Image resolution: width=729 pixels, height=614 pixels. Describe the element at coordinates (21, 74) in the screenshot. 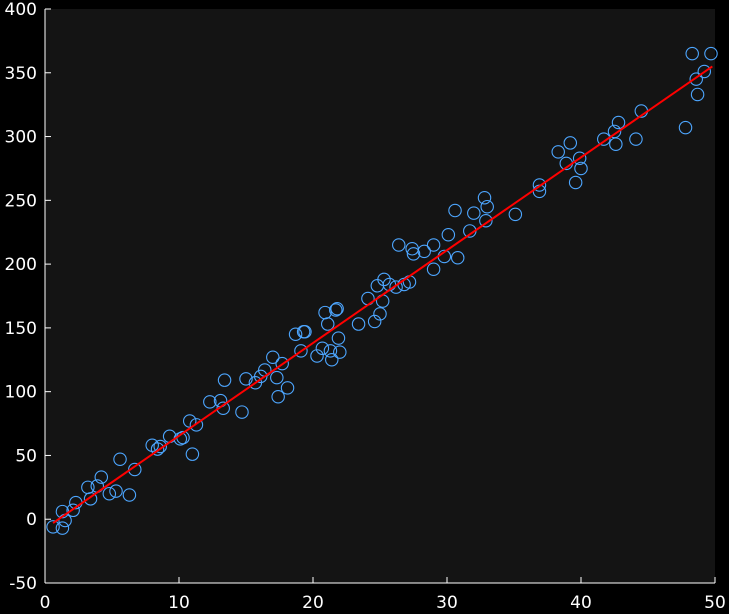

I see `y-tick-label: 350` at that location.